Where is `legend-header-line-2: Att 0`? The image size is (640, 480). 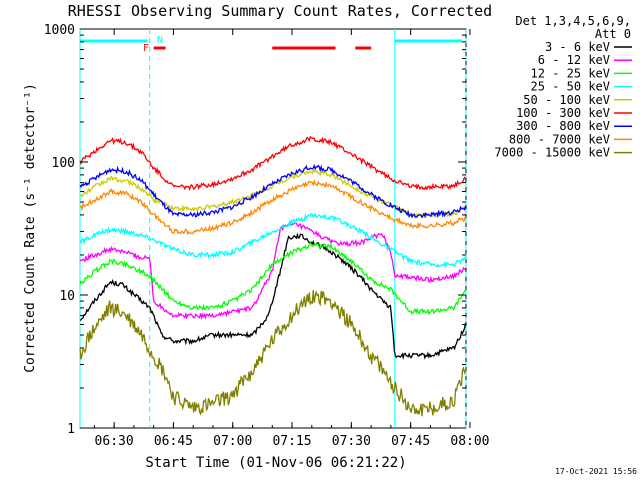 legend-header-line-2: Att 0 is located at coordinates (613, 34).